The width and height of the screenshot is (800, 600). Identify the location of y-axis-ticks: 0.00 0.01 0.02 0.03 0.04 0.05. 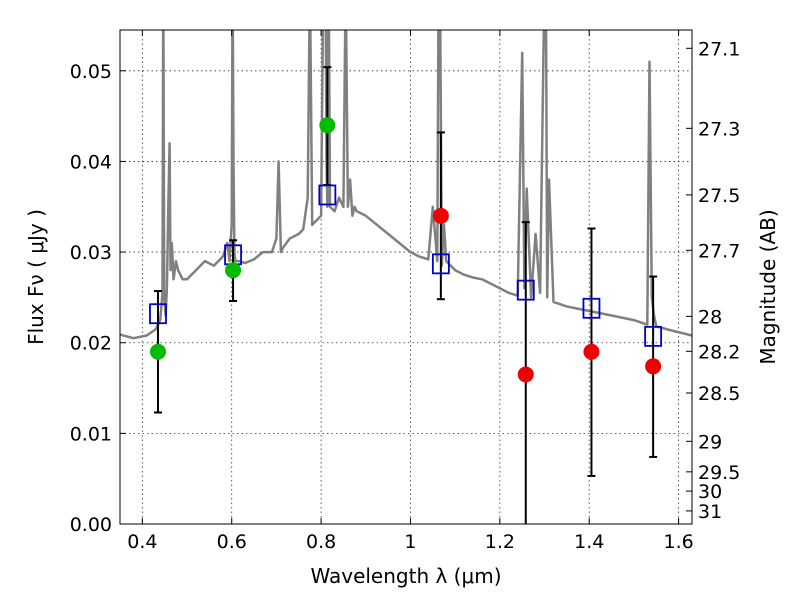
(98, 298).